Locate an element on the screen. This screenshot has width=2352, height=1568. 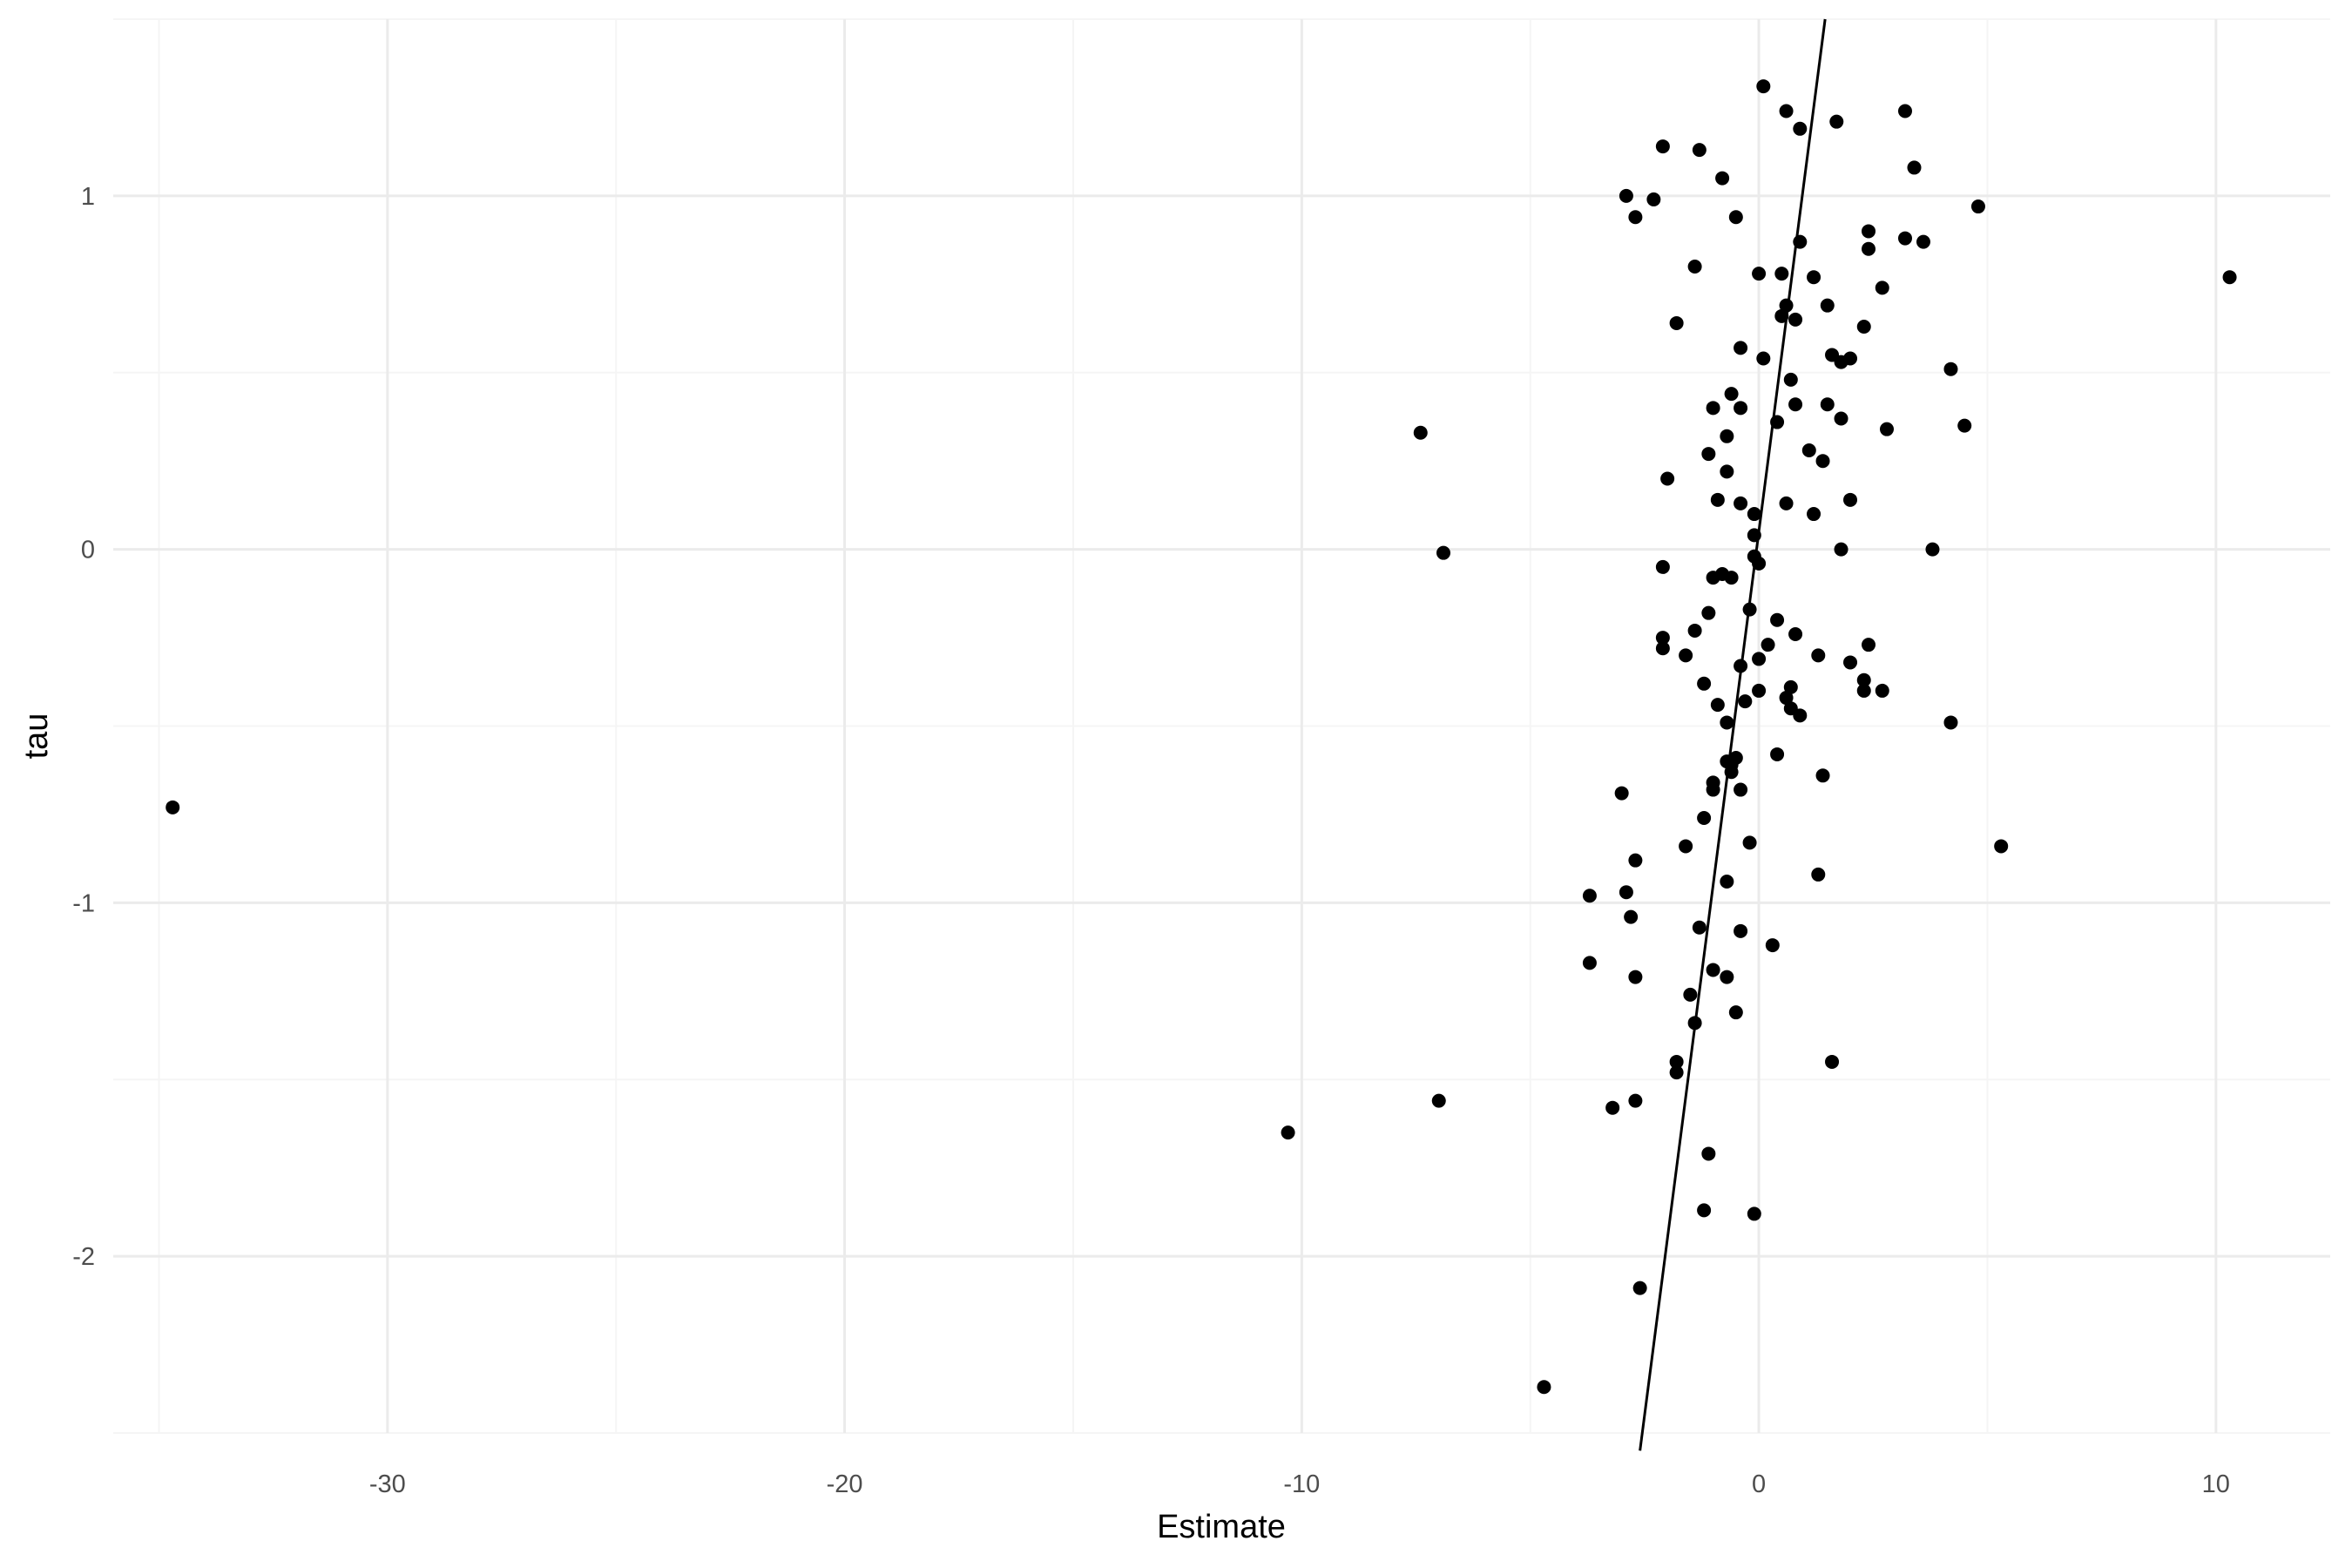
y-axis-tick-labels: -2 -1 0 1 is located at coordinates (83, 727).